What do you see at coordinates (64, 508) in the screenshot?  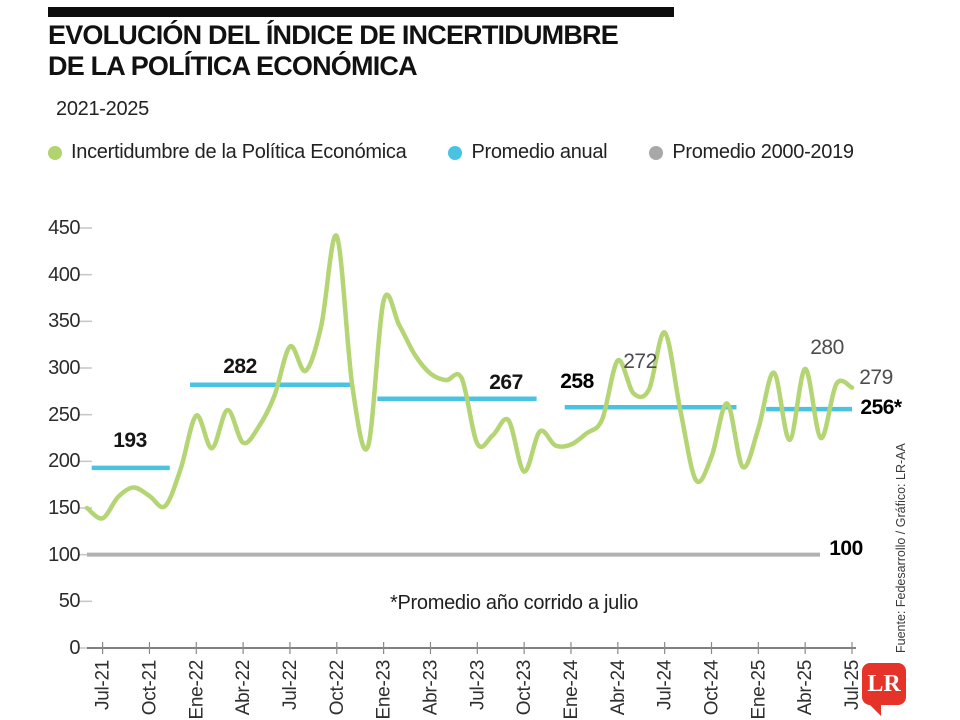 I see `y-axis-label: 150` at bounding box center [64, 508].